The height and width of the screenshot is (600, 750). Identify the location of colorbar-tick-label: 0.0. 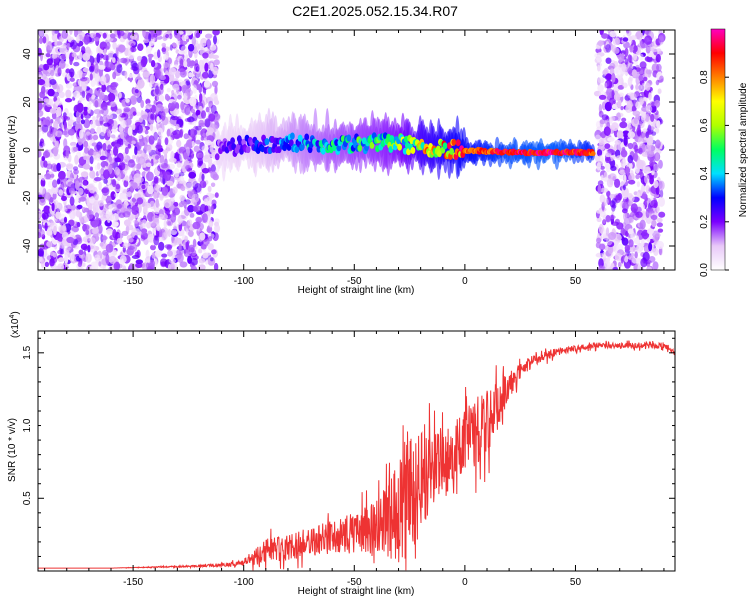
(704, 270).